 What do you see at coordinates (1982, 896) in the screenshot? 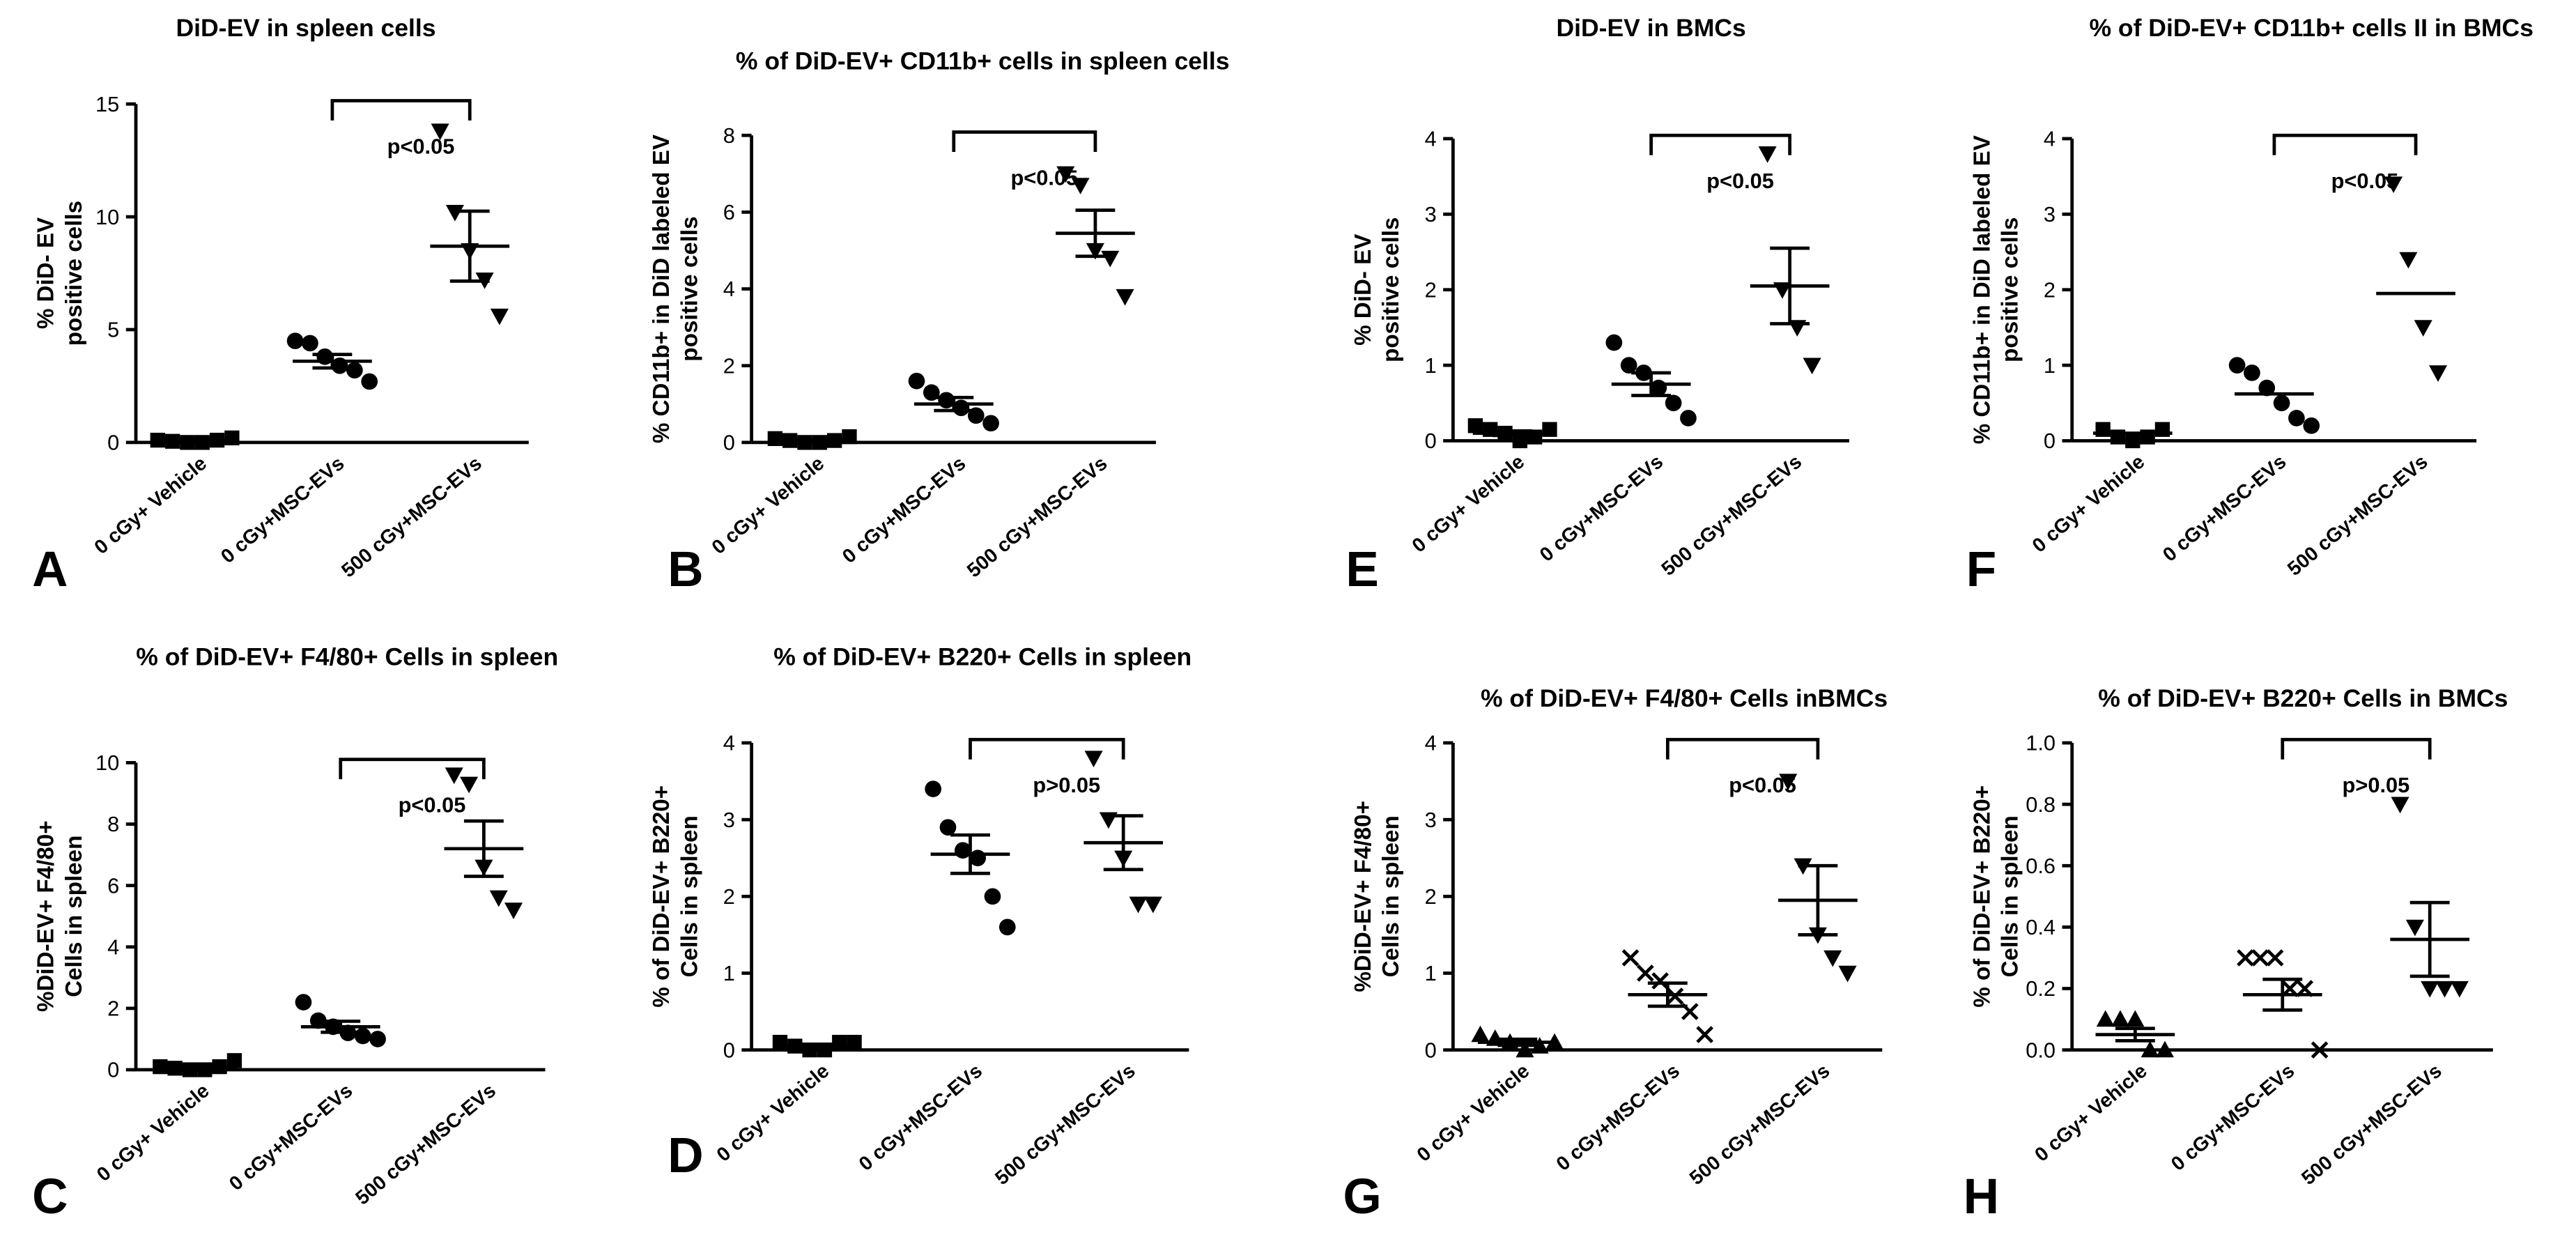
I see `y-axis-label: % of DiD-EV+ B220+` at bounding box center [1982, 896].